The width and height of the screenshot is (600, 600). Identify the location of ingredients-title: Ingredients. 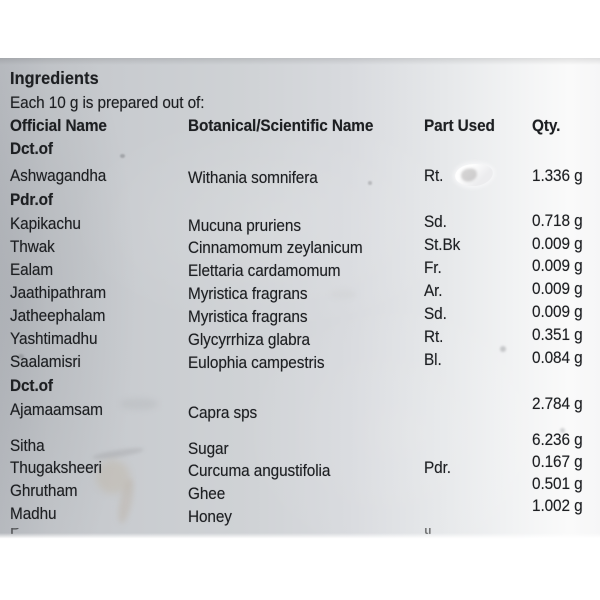
(54, 78).